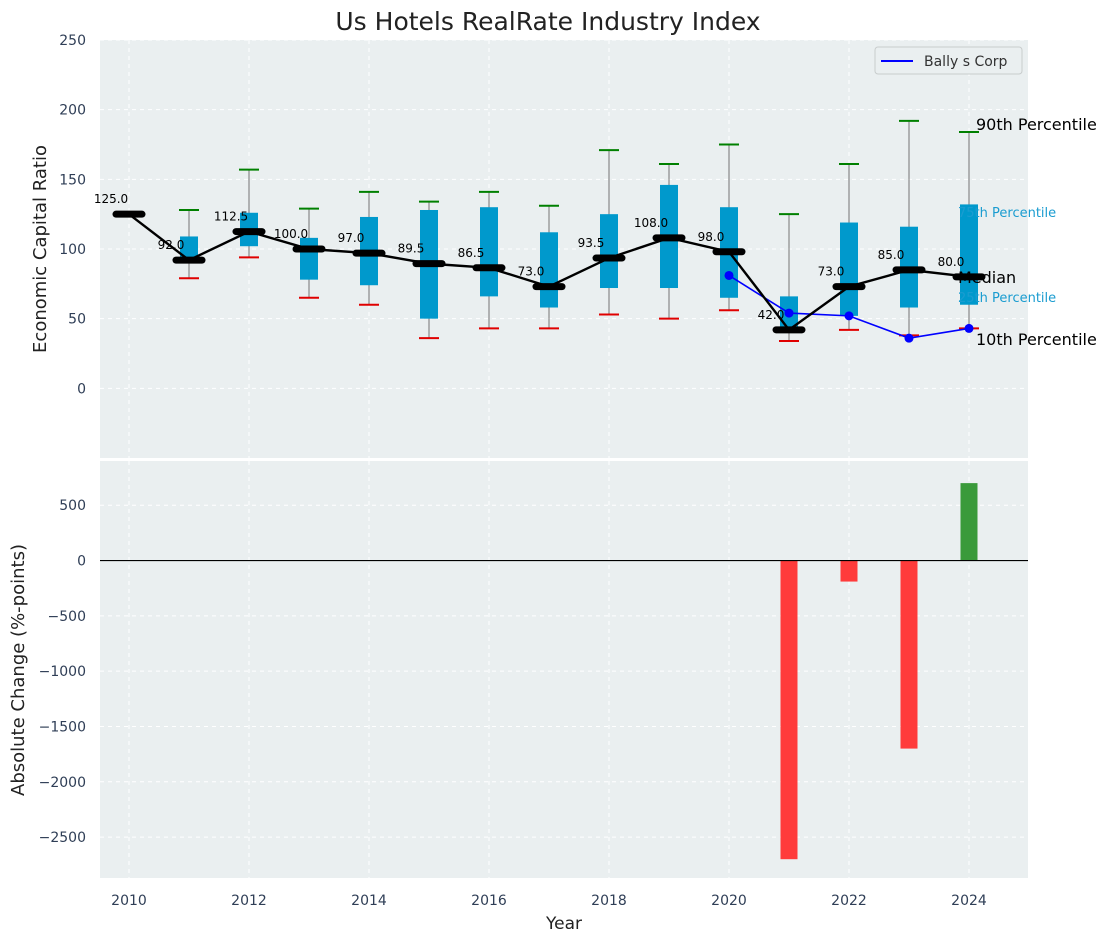 The height and width of the screenshot is (942, 1111). Describe the element at coordinates (62, 727) in the screenshot. I see `bottom-ytick-4: −1500` at that location.